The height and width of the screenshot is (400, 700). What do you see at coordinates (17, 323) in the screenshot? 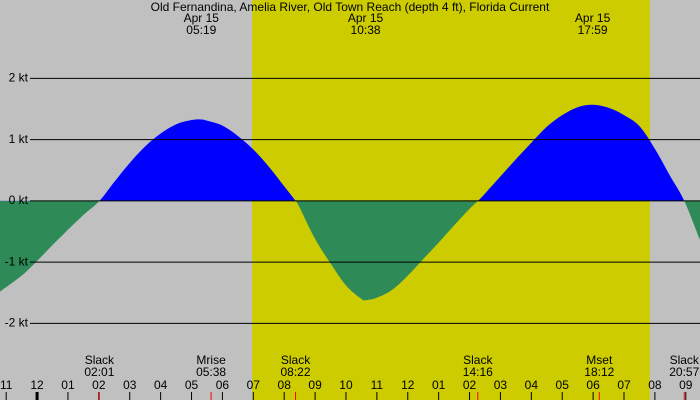
I see `y-tick-label: -2 kt` at bounding box center [17, 323].